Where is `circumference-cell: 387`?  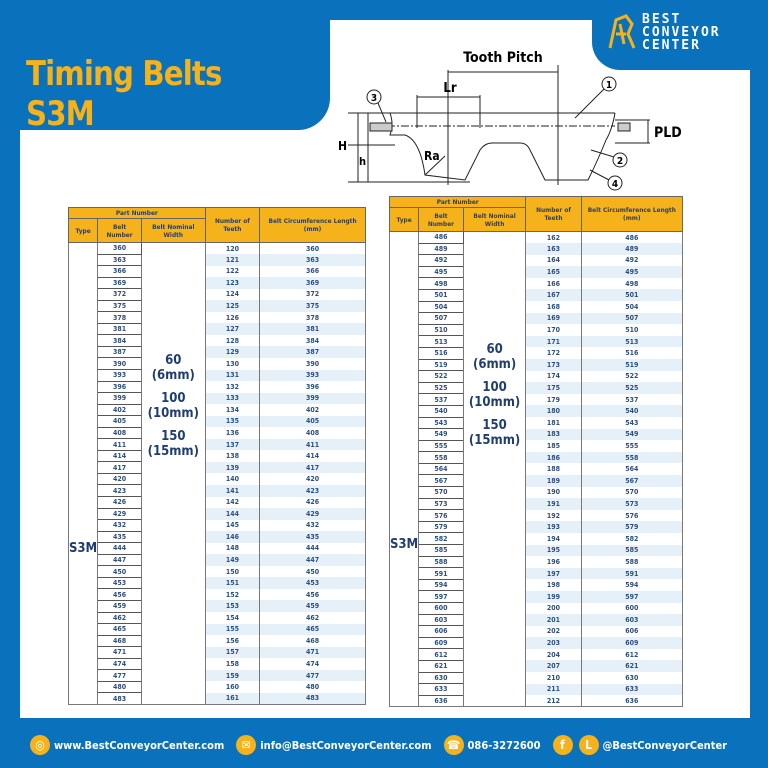 circumference-cell: 387 is located at coordinates (312, 352).